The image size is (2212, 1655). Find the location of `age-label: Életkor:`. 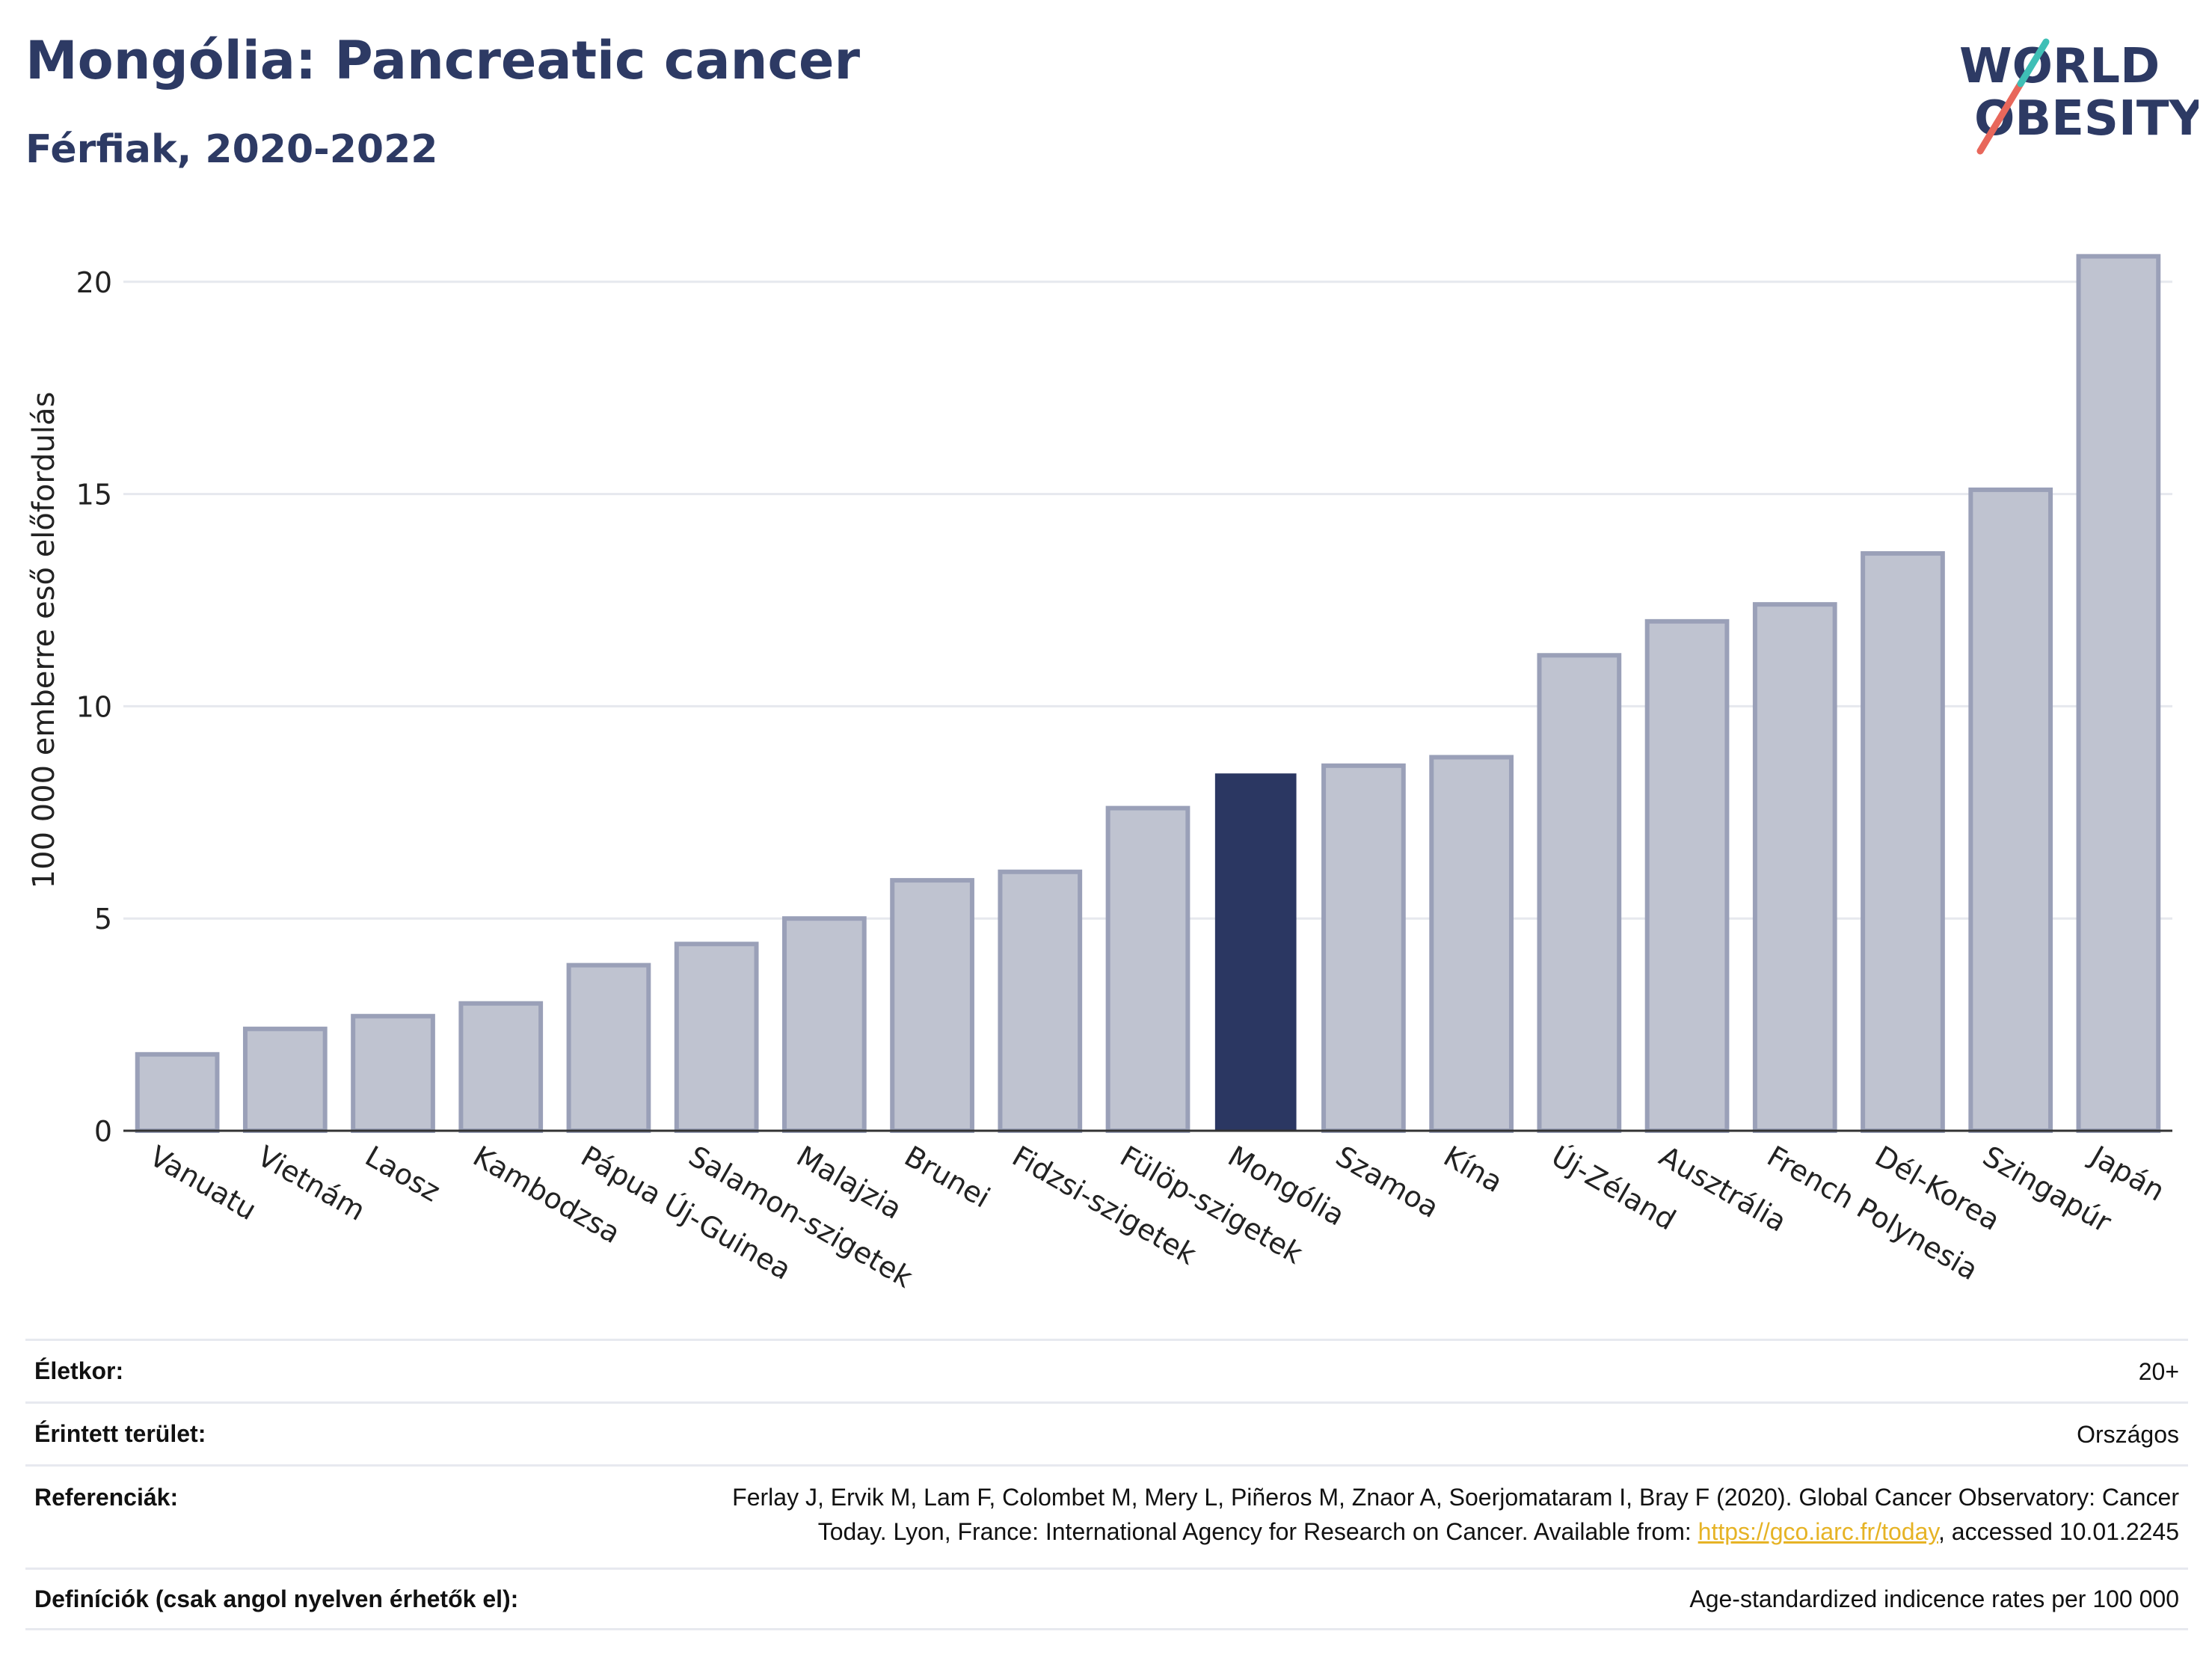

age-label: Életkor: is located at coordinates (79, 1370).